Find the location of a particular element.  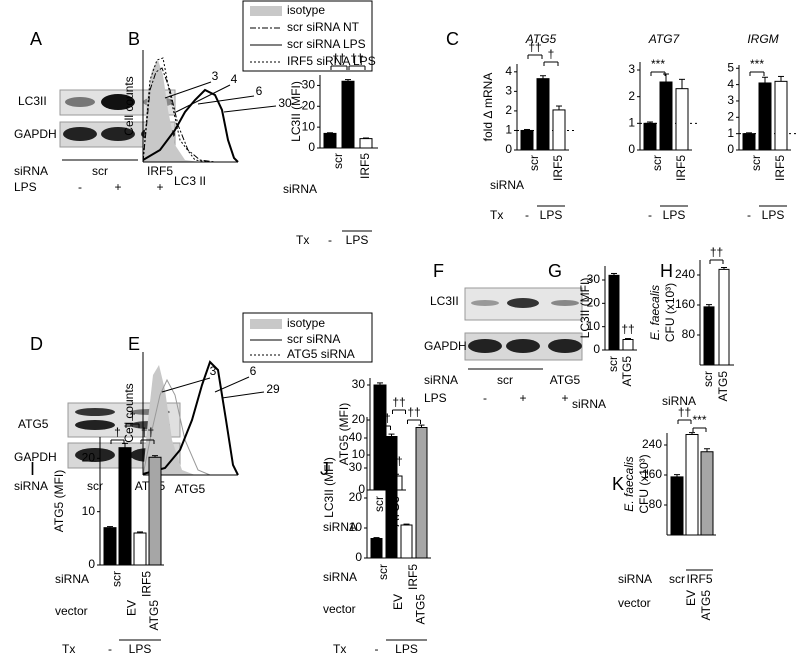

panel-label: F is located at coordinates (438, 271).